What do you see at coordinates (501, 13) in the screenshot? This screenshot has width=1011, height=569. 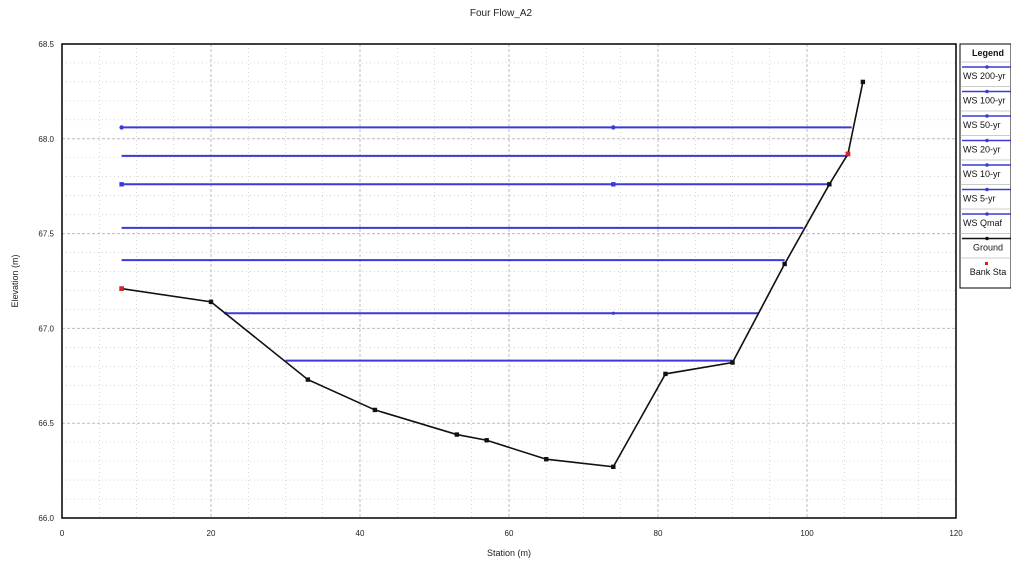 I see `chart-title: Four Flow_A2` at bounding box center [501, 13].